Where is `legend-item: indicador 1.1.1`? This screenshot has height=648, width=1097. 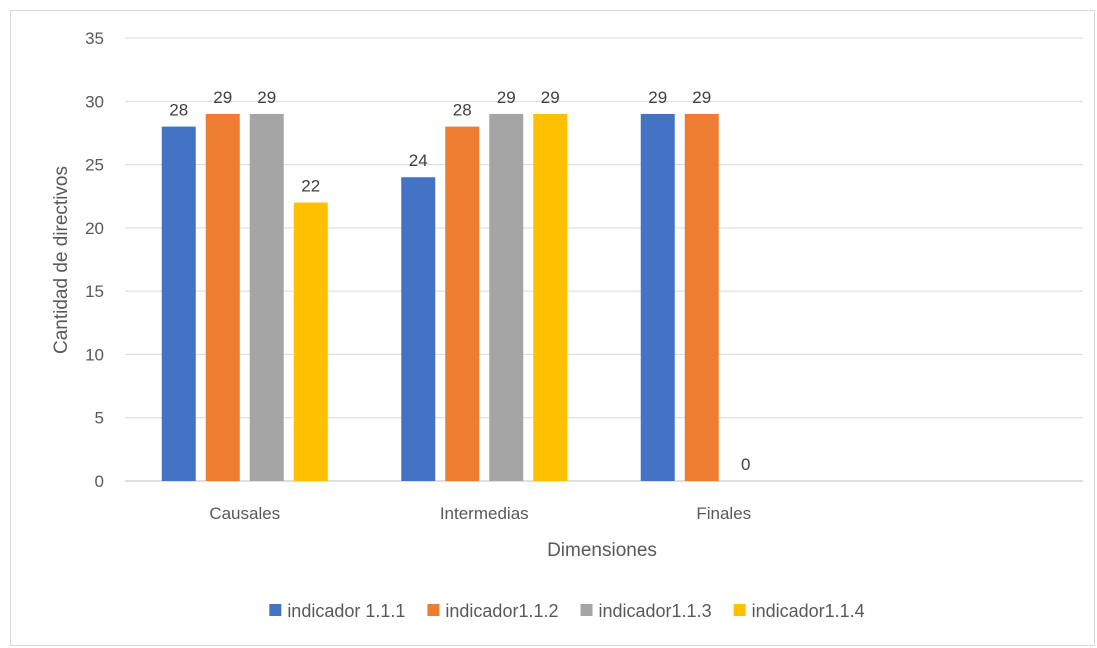
legend-item: indicador 1.1.1 is located at coordinates (337, 611).